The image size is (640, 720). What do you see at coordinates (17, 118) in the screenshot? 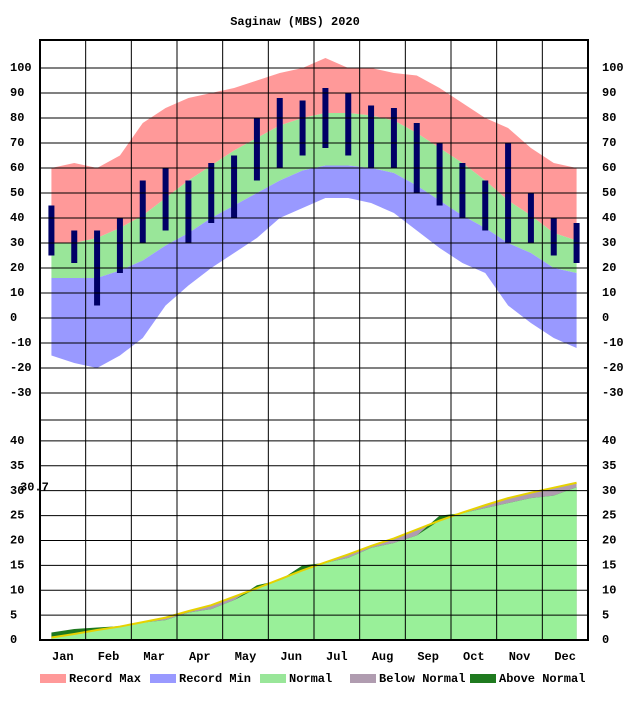
I see `y-tick-label: 80` at bounding box center [17, 118].